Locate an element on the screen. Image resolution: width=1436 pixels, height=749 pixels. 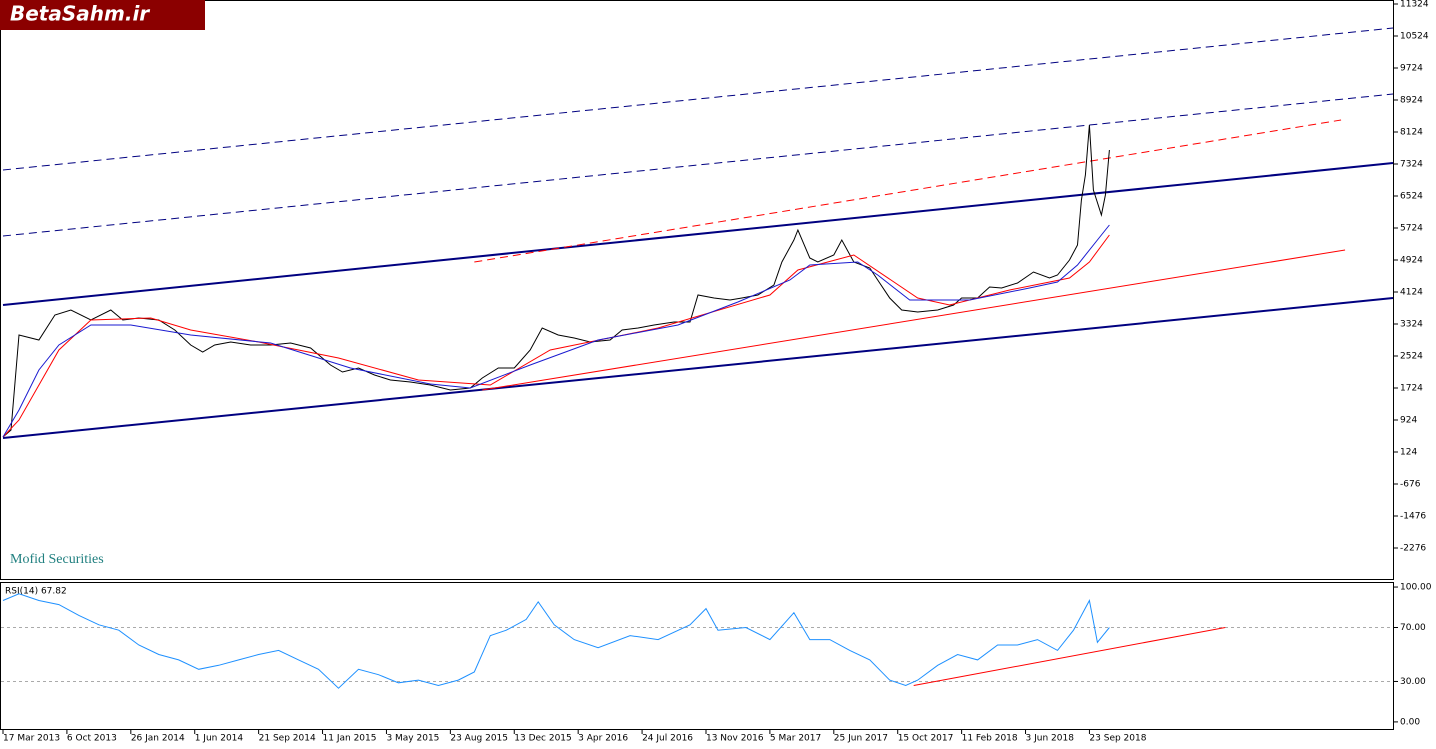
logo-box is located at coordinates (102, 15).